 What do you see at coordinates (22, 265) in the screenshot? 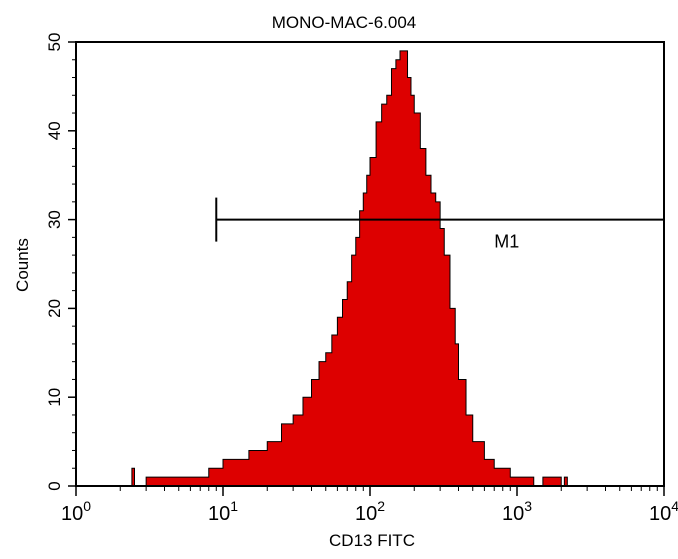
I see `y-axis-label: Counts` at bounding box center [22, 265].